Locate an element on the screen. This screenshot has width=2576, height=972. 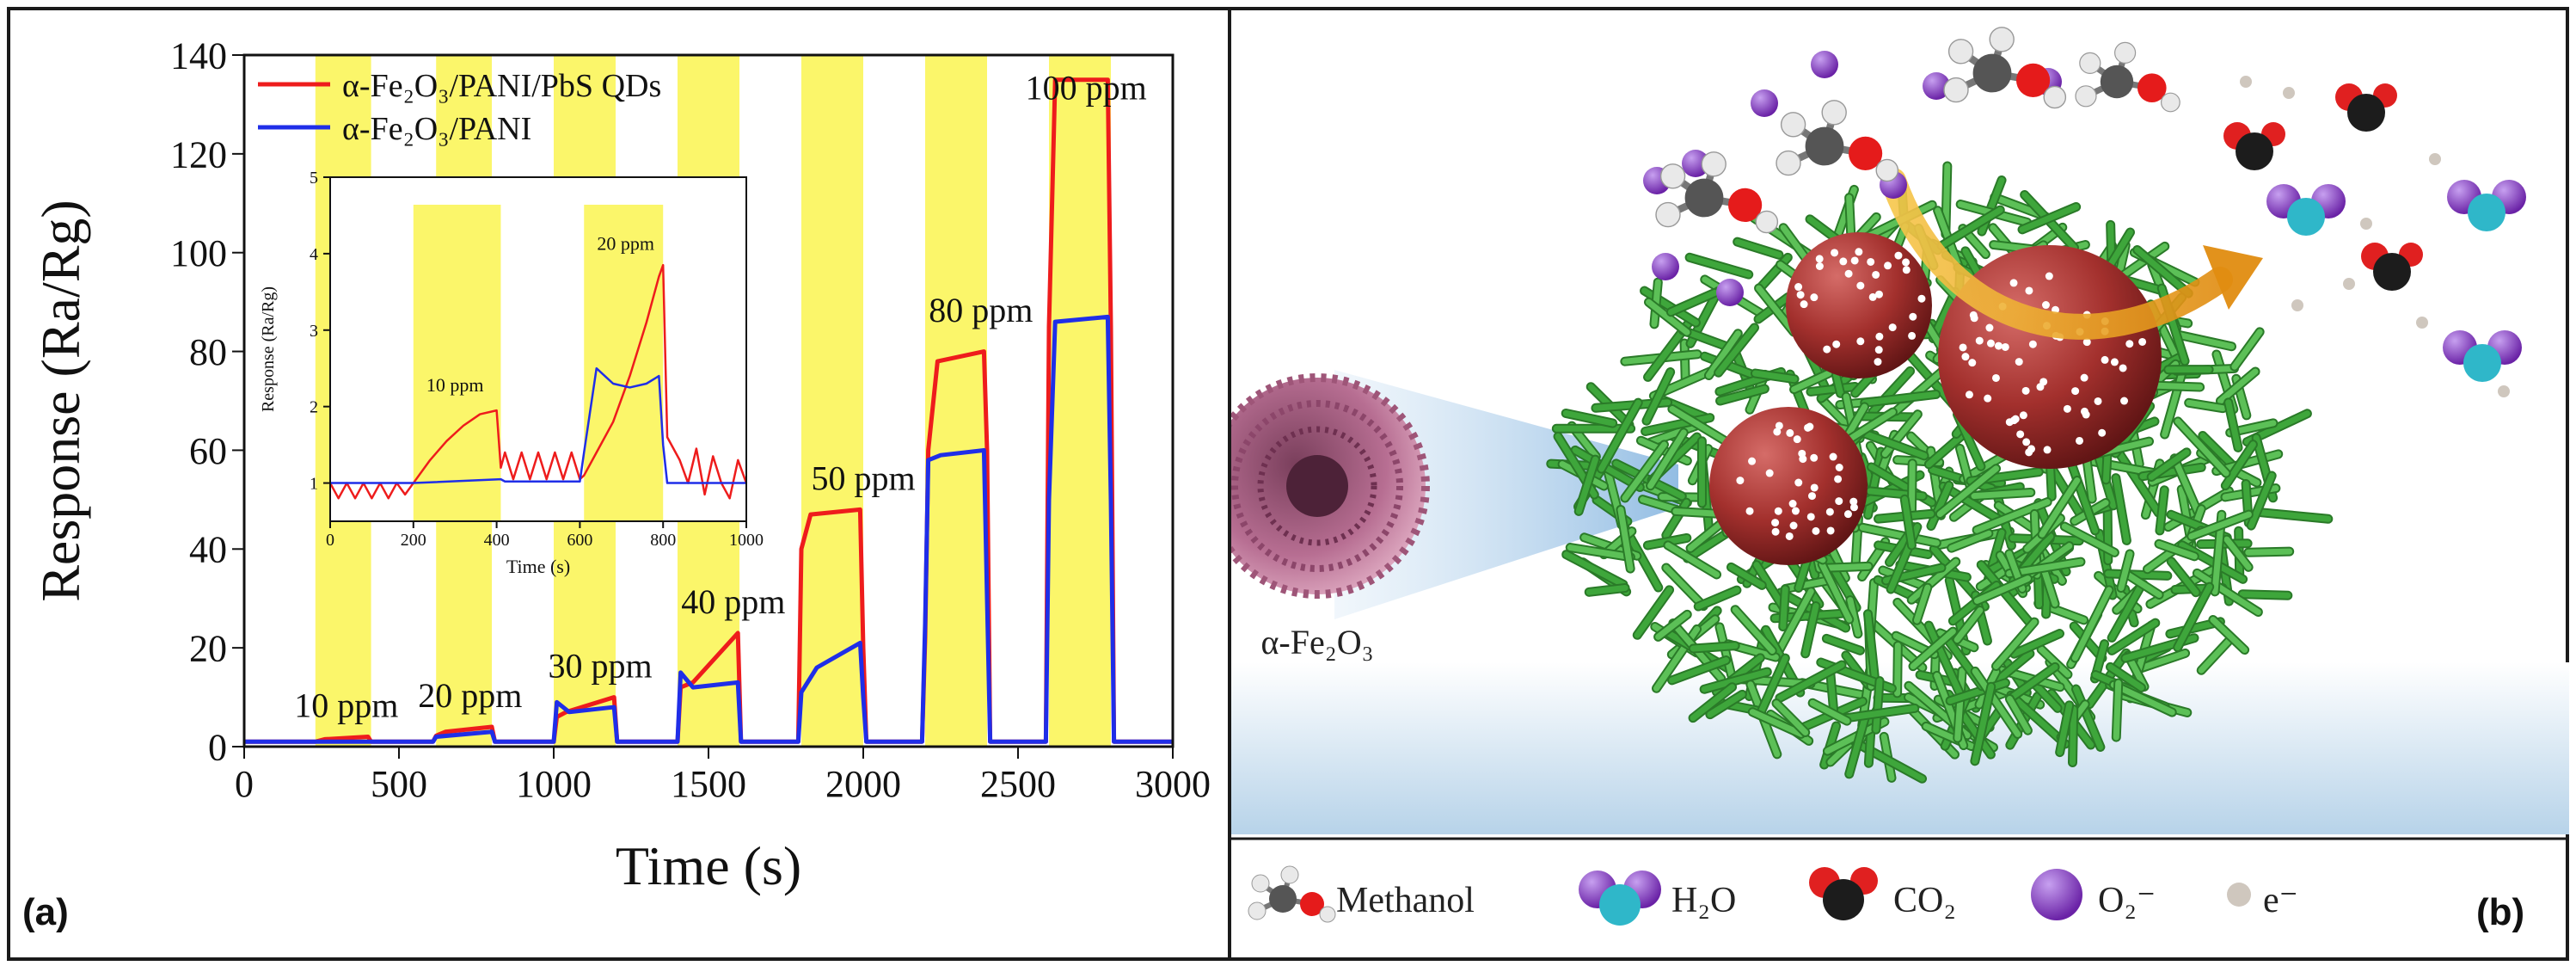
x-tick-label: 1500 is located at coordinates (708, 784).